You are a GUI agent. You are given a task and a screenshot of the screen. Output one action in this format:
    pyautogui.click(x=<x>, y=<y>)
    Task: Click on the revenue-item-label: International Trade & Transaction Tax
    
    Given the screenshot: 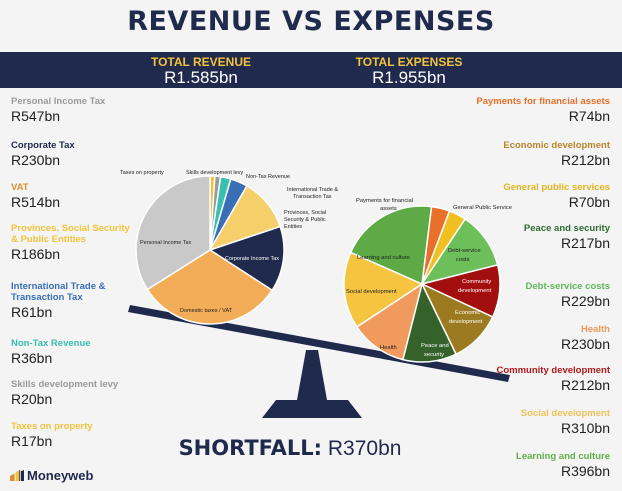 What is the action you would take?
    pyautogui.click(x=58, y=292)
    